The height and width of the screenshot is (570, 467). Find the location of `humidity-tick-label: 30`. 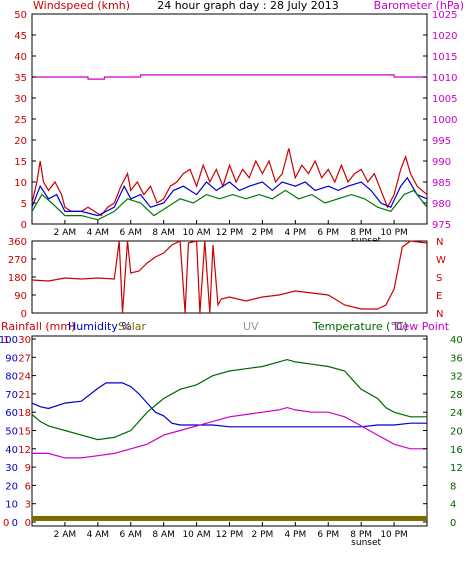

humidity-tick-label: 30 is located at coordinates (11, 468).